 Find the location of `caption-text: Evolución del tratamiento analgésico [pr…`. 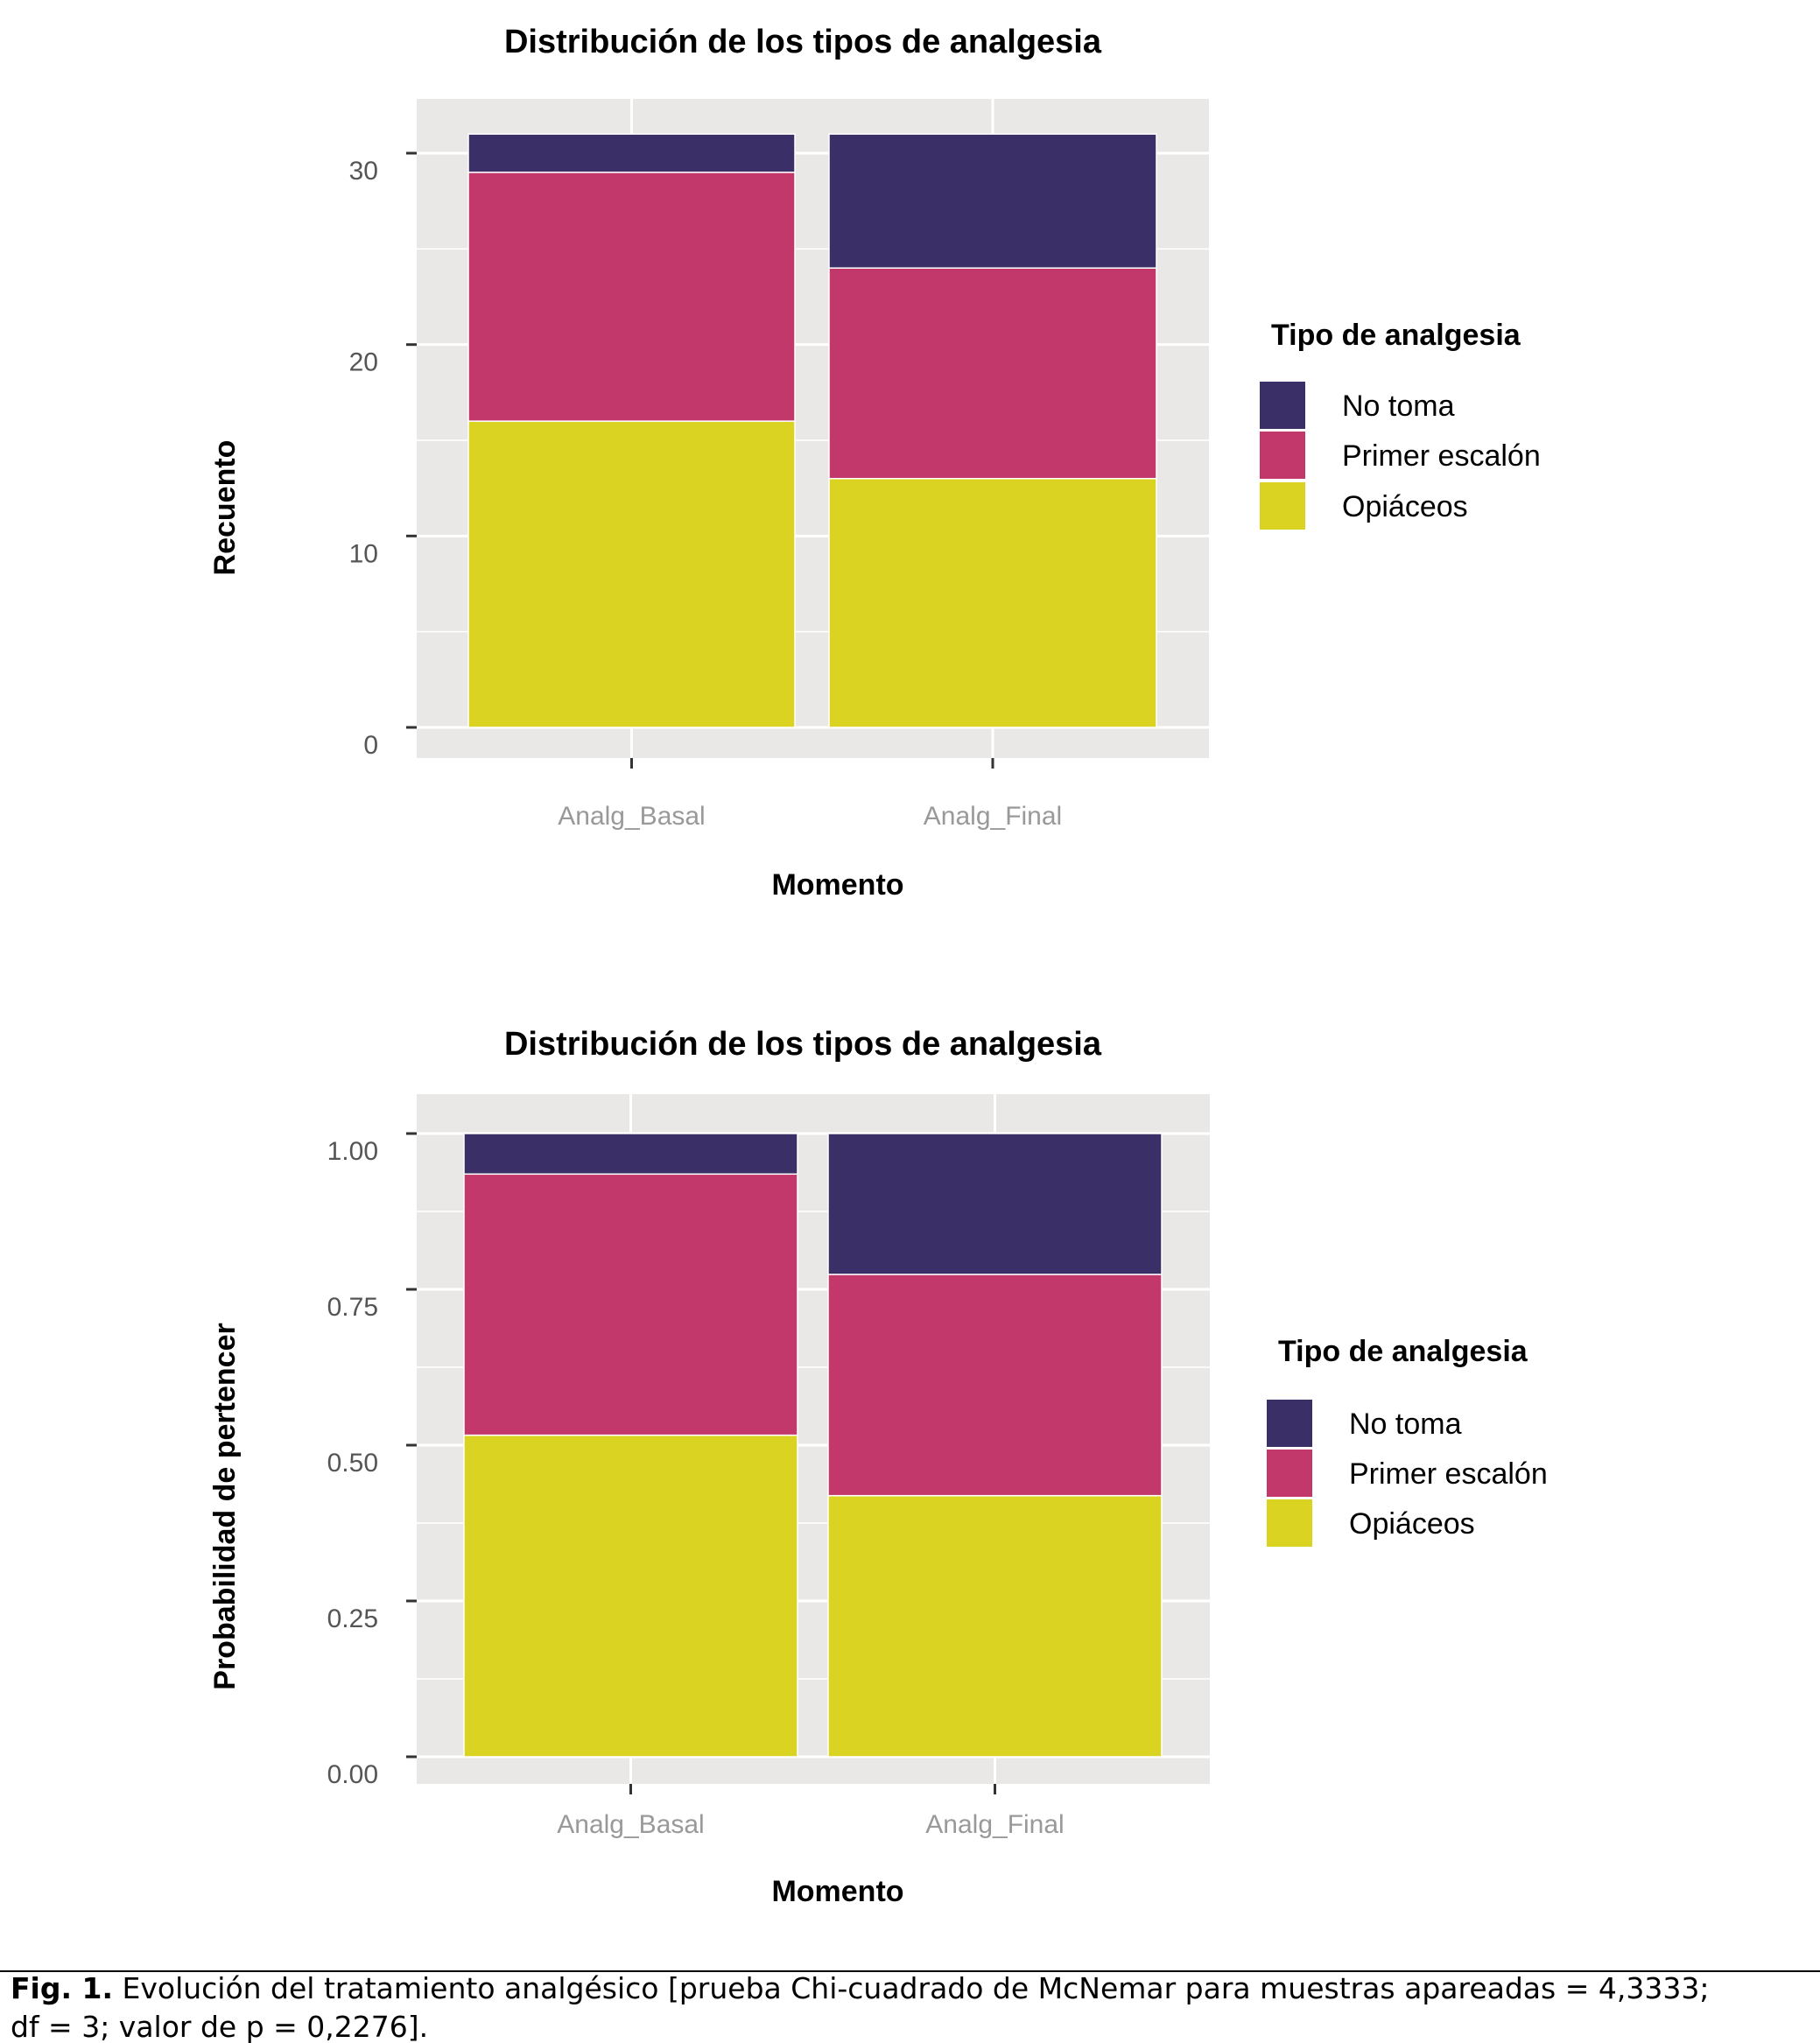

caption-text: Evolución del tratamiento analgésico [pr… is located at coordinates (916, 1988).